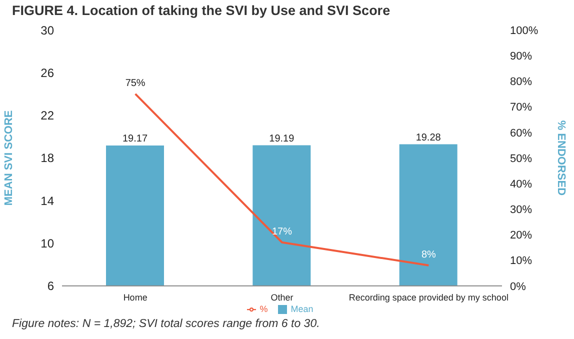 The image size is (574, 339). Describe the element at coordinates (521, 158) in the screenshot. I see `y2-tick-label: 50%` at that location.